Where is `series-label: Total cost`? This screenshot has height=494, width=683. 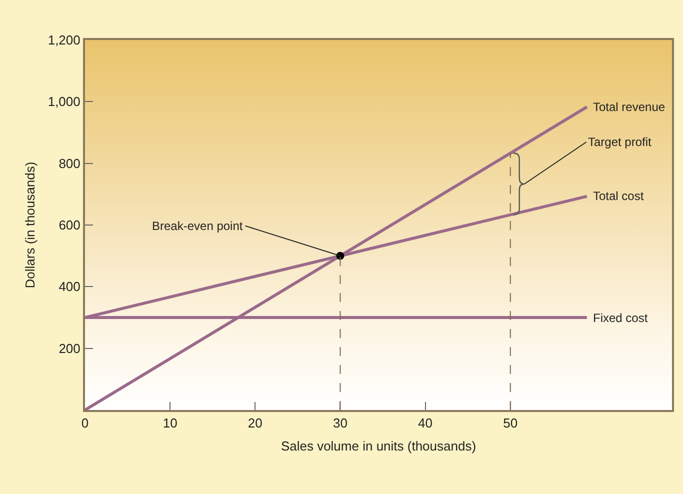
series-label: Total cost is located at coordinates (618, 196).